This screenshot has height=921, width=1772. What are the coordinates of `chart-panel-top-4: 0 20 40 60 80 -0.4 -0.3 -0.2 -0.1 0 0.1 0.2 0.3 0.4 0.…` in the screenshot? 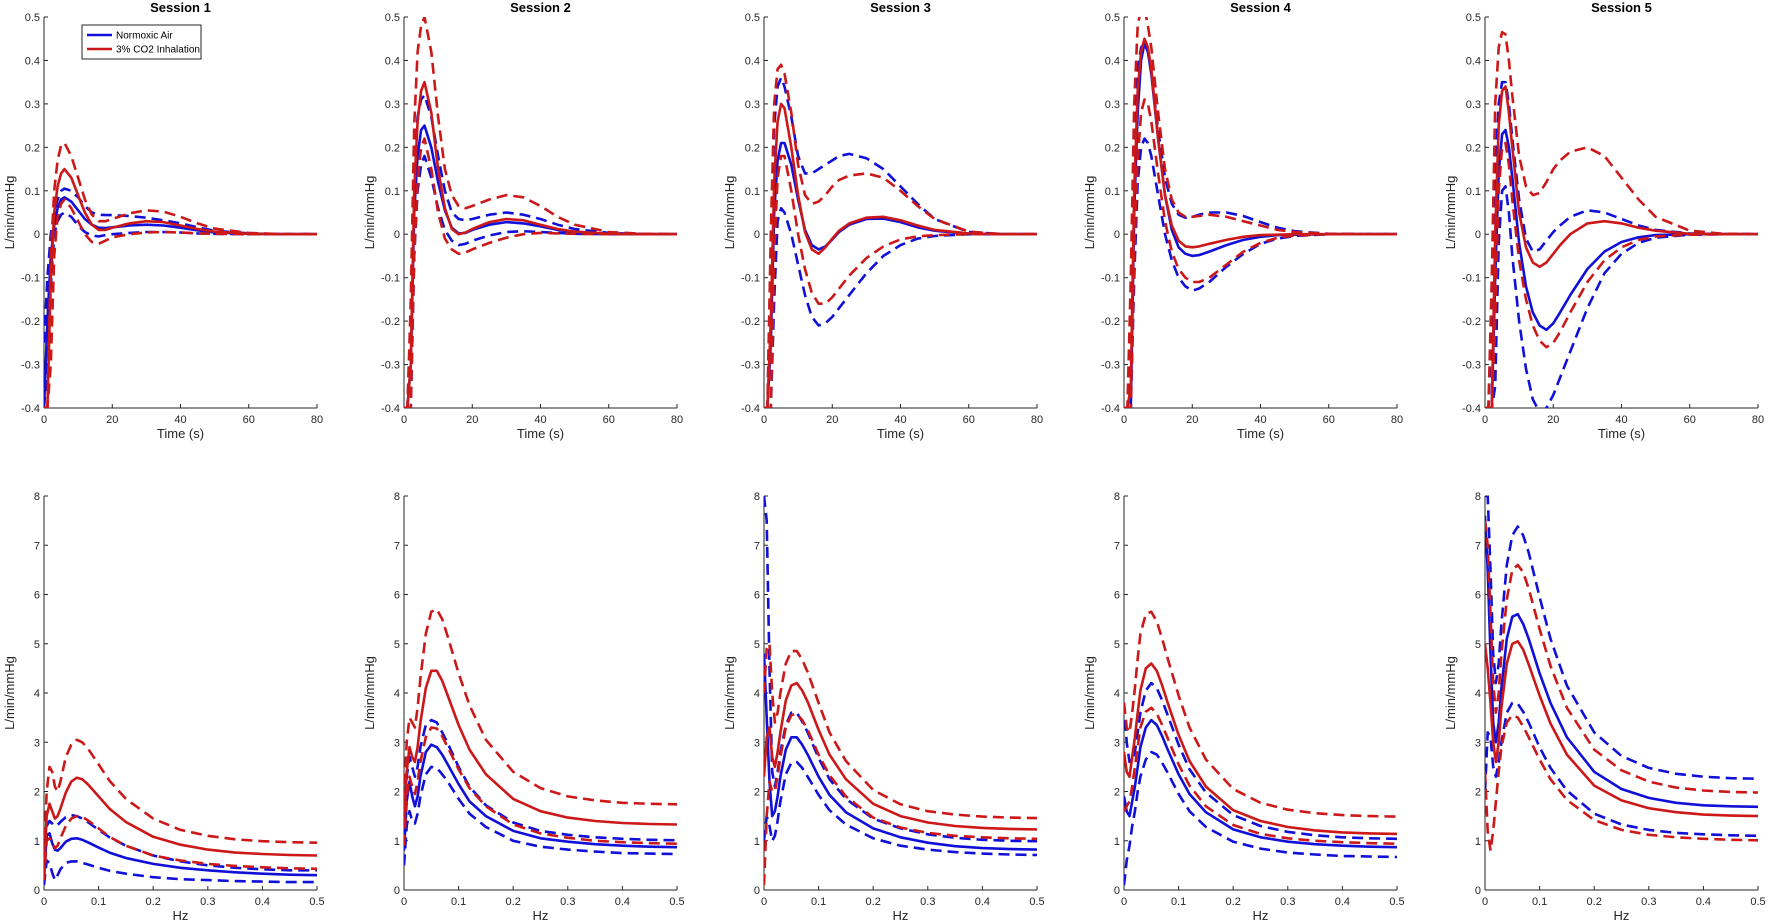 It's located at (1242, 220).